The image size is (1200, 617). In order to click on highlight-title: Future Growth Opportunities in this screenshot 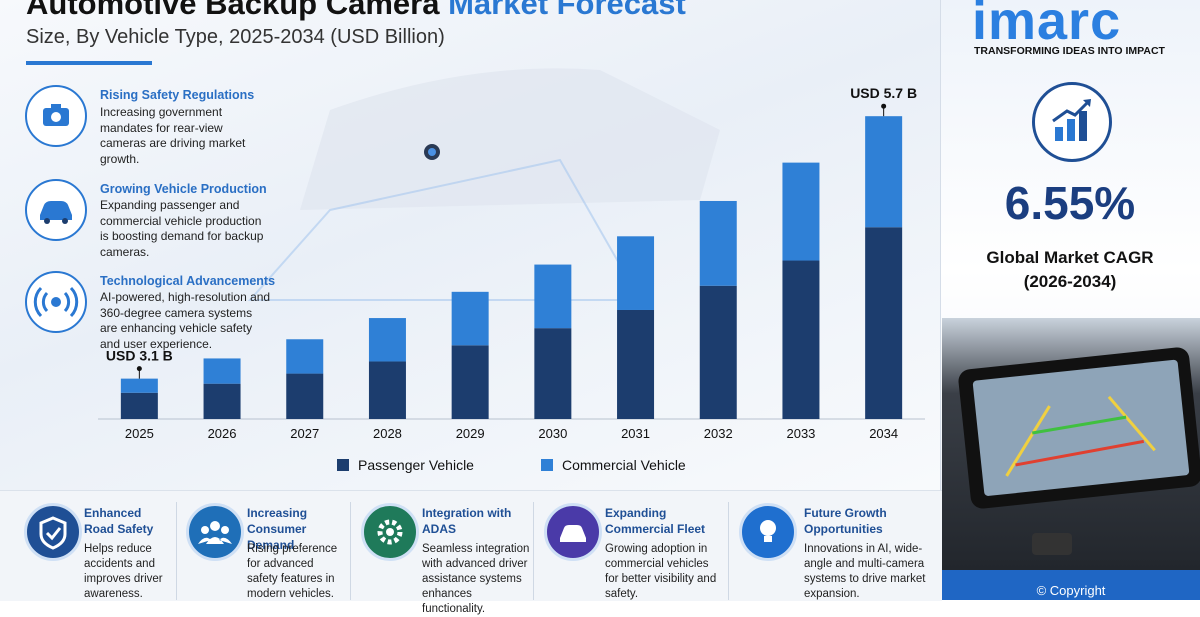, I will do `click(845, 521)`.